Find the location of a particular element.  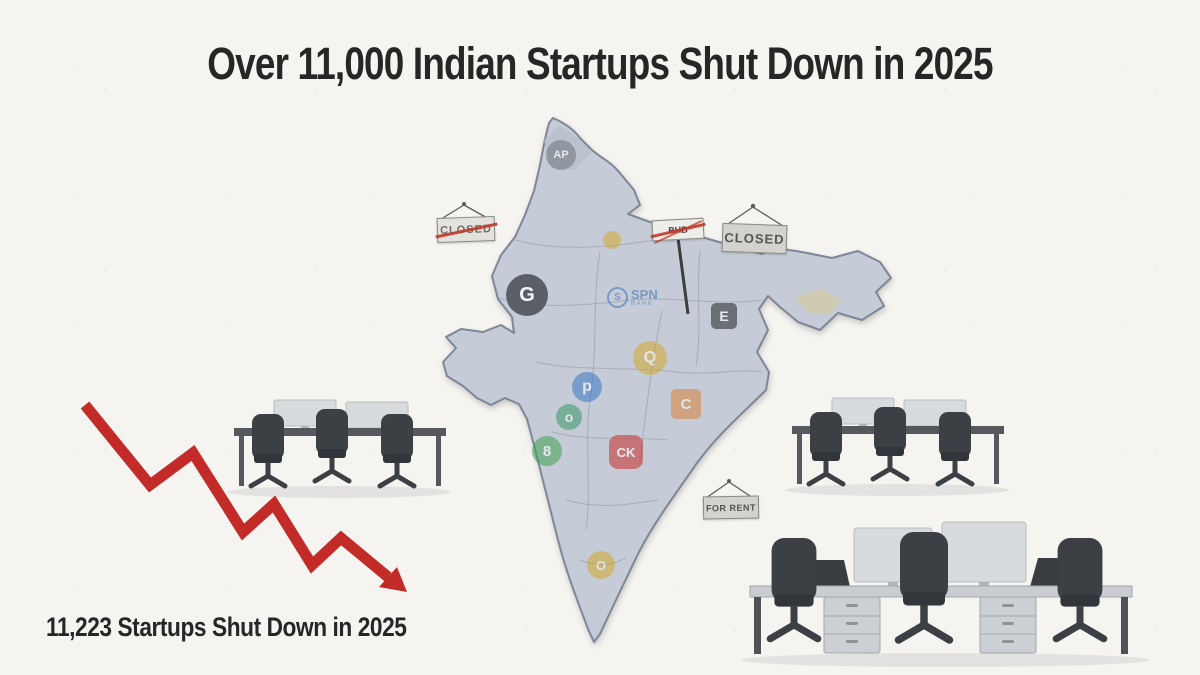

startup-logo-icon: p is located at coordinates (587, 387).